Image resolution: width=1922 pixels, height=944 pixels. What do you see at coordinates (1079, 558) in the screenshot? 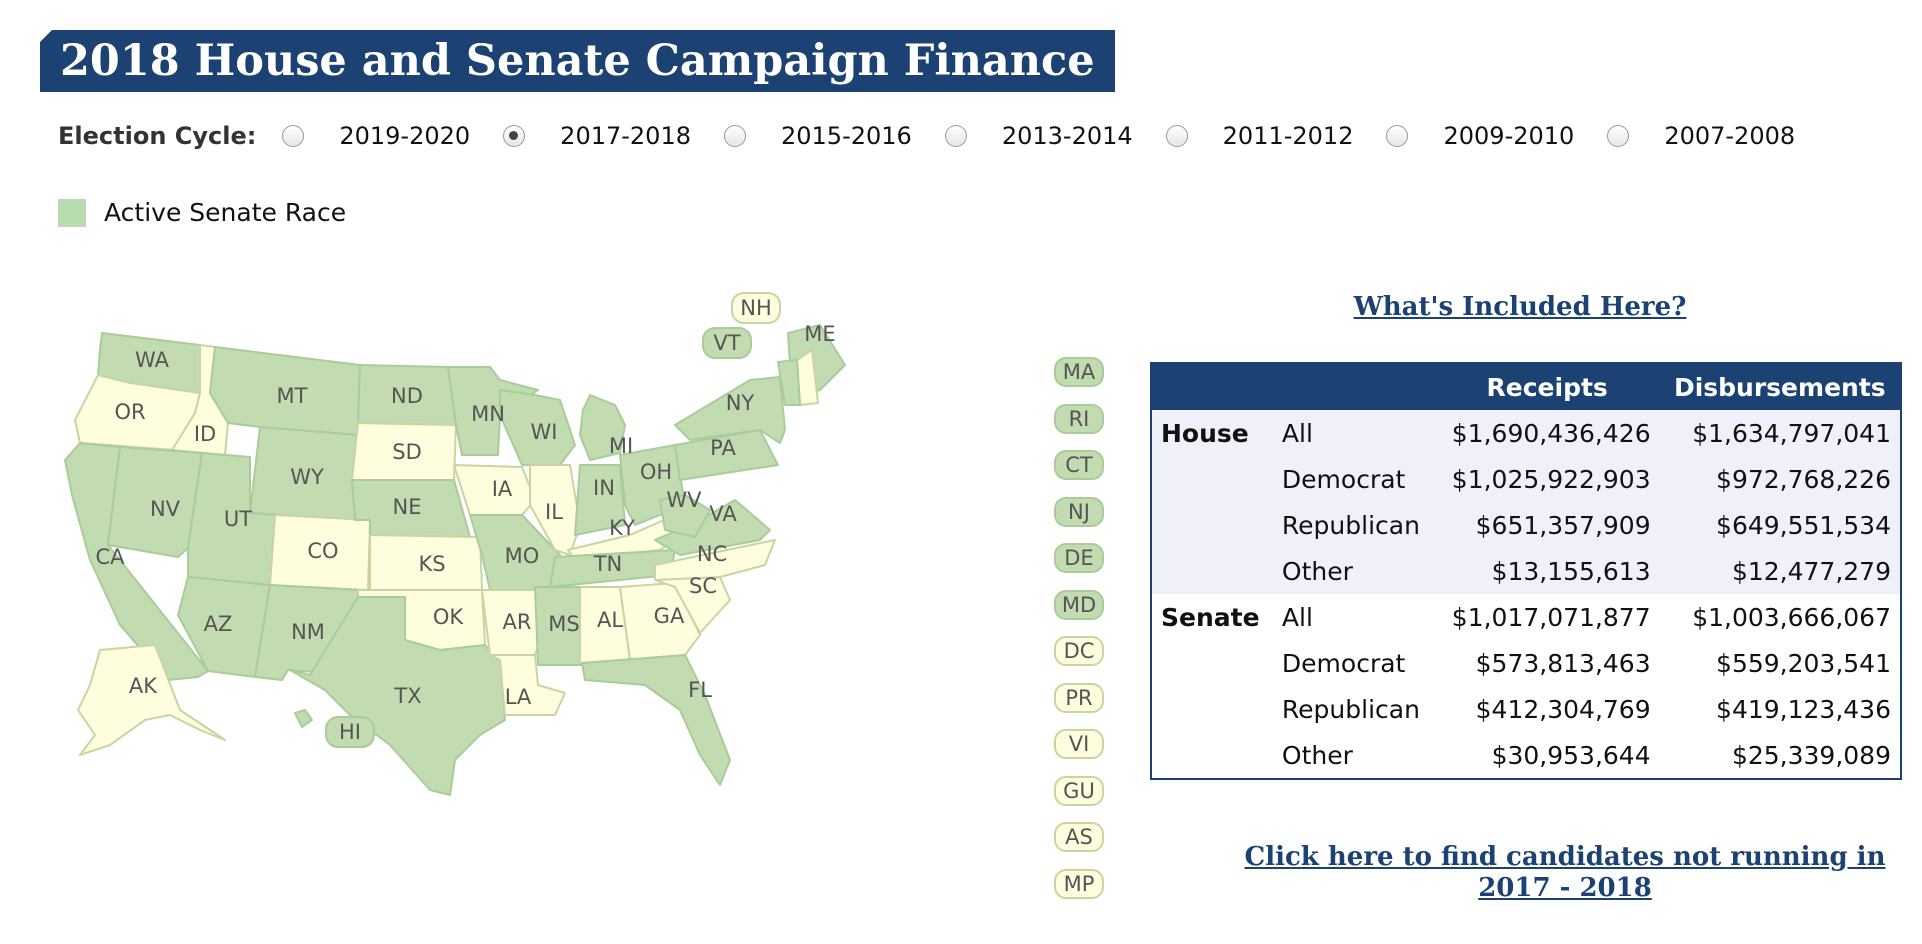
I see `state-badge-de: DE` at bounding box center [1079, 558].